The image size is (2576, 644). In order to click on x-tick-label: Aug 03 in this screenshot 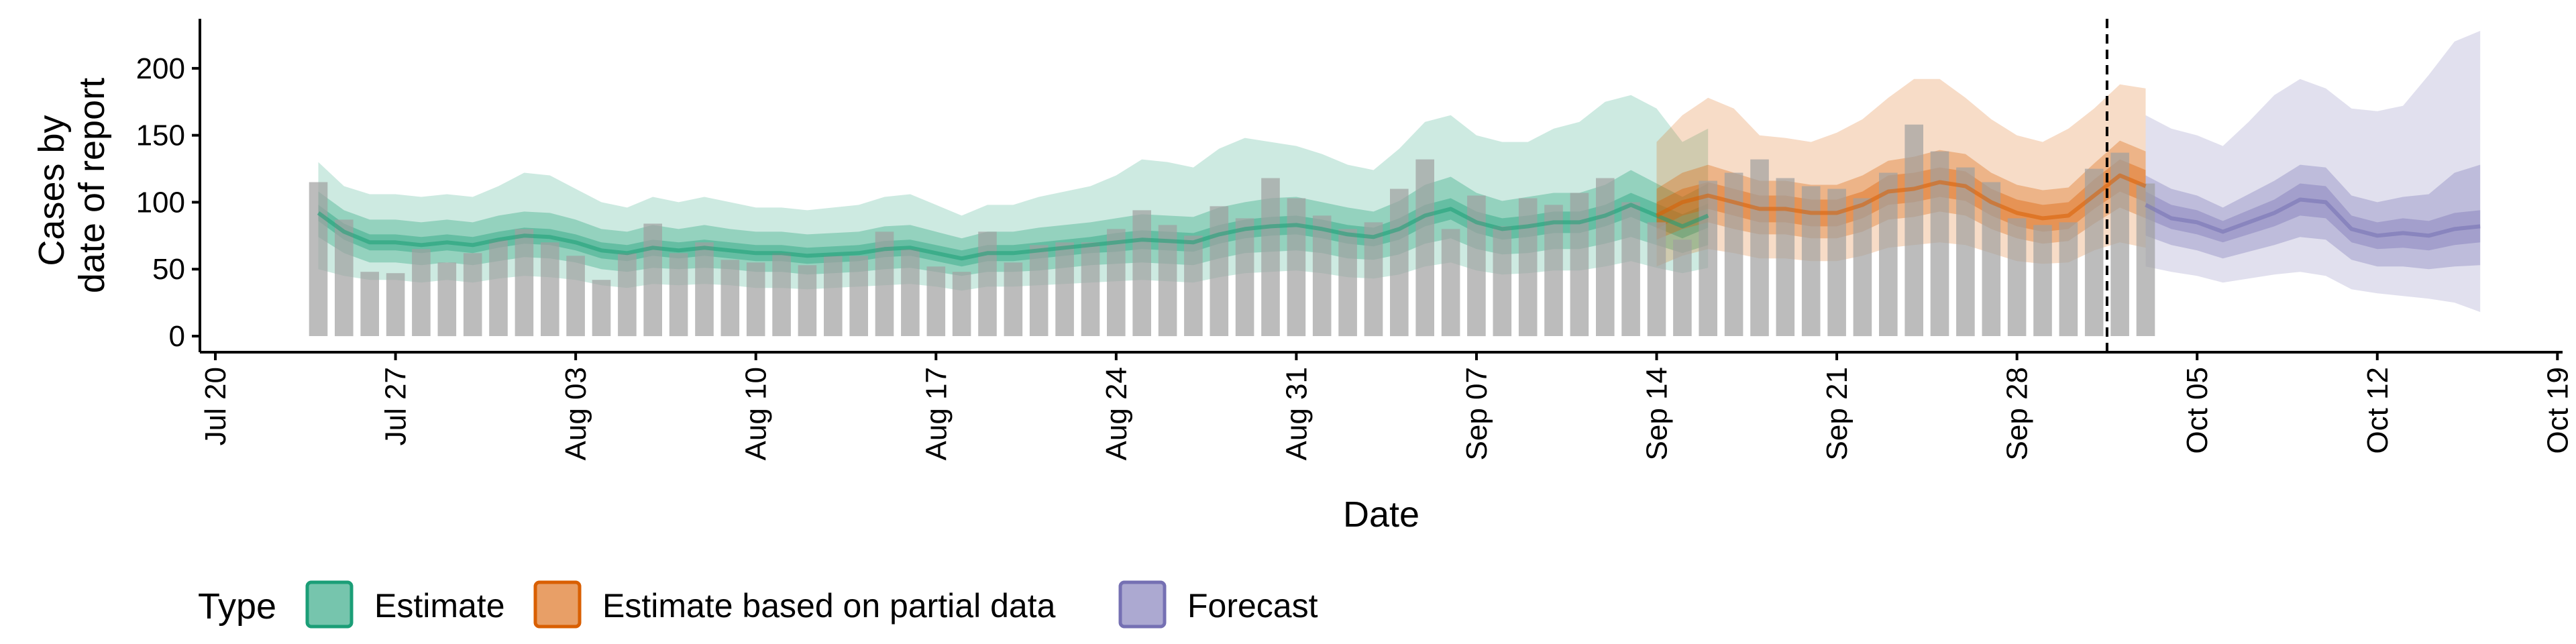, I will do `click(575, 413)`.